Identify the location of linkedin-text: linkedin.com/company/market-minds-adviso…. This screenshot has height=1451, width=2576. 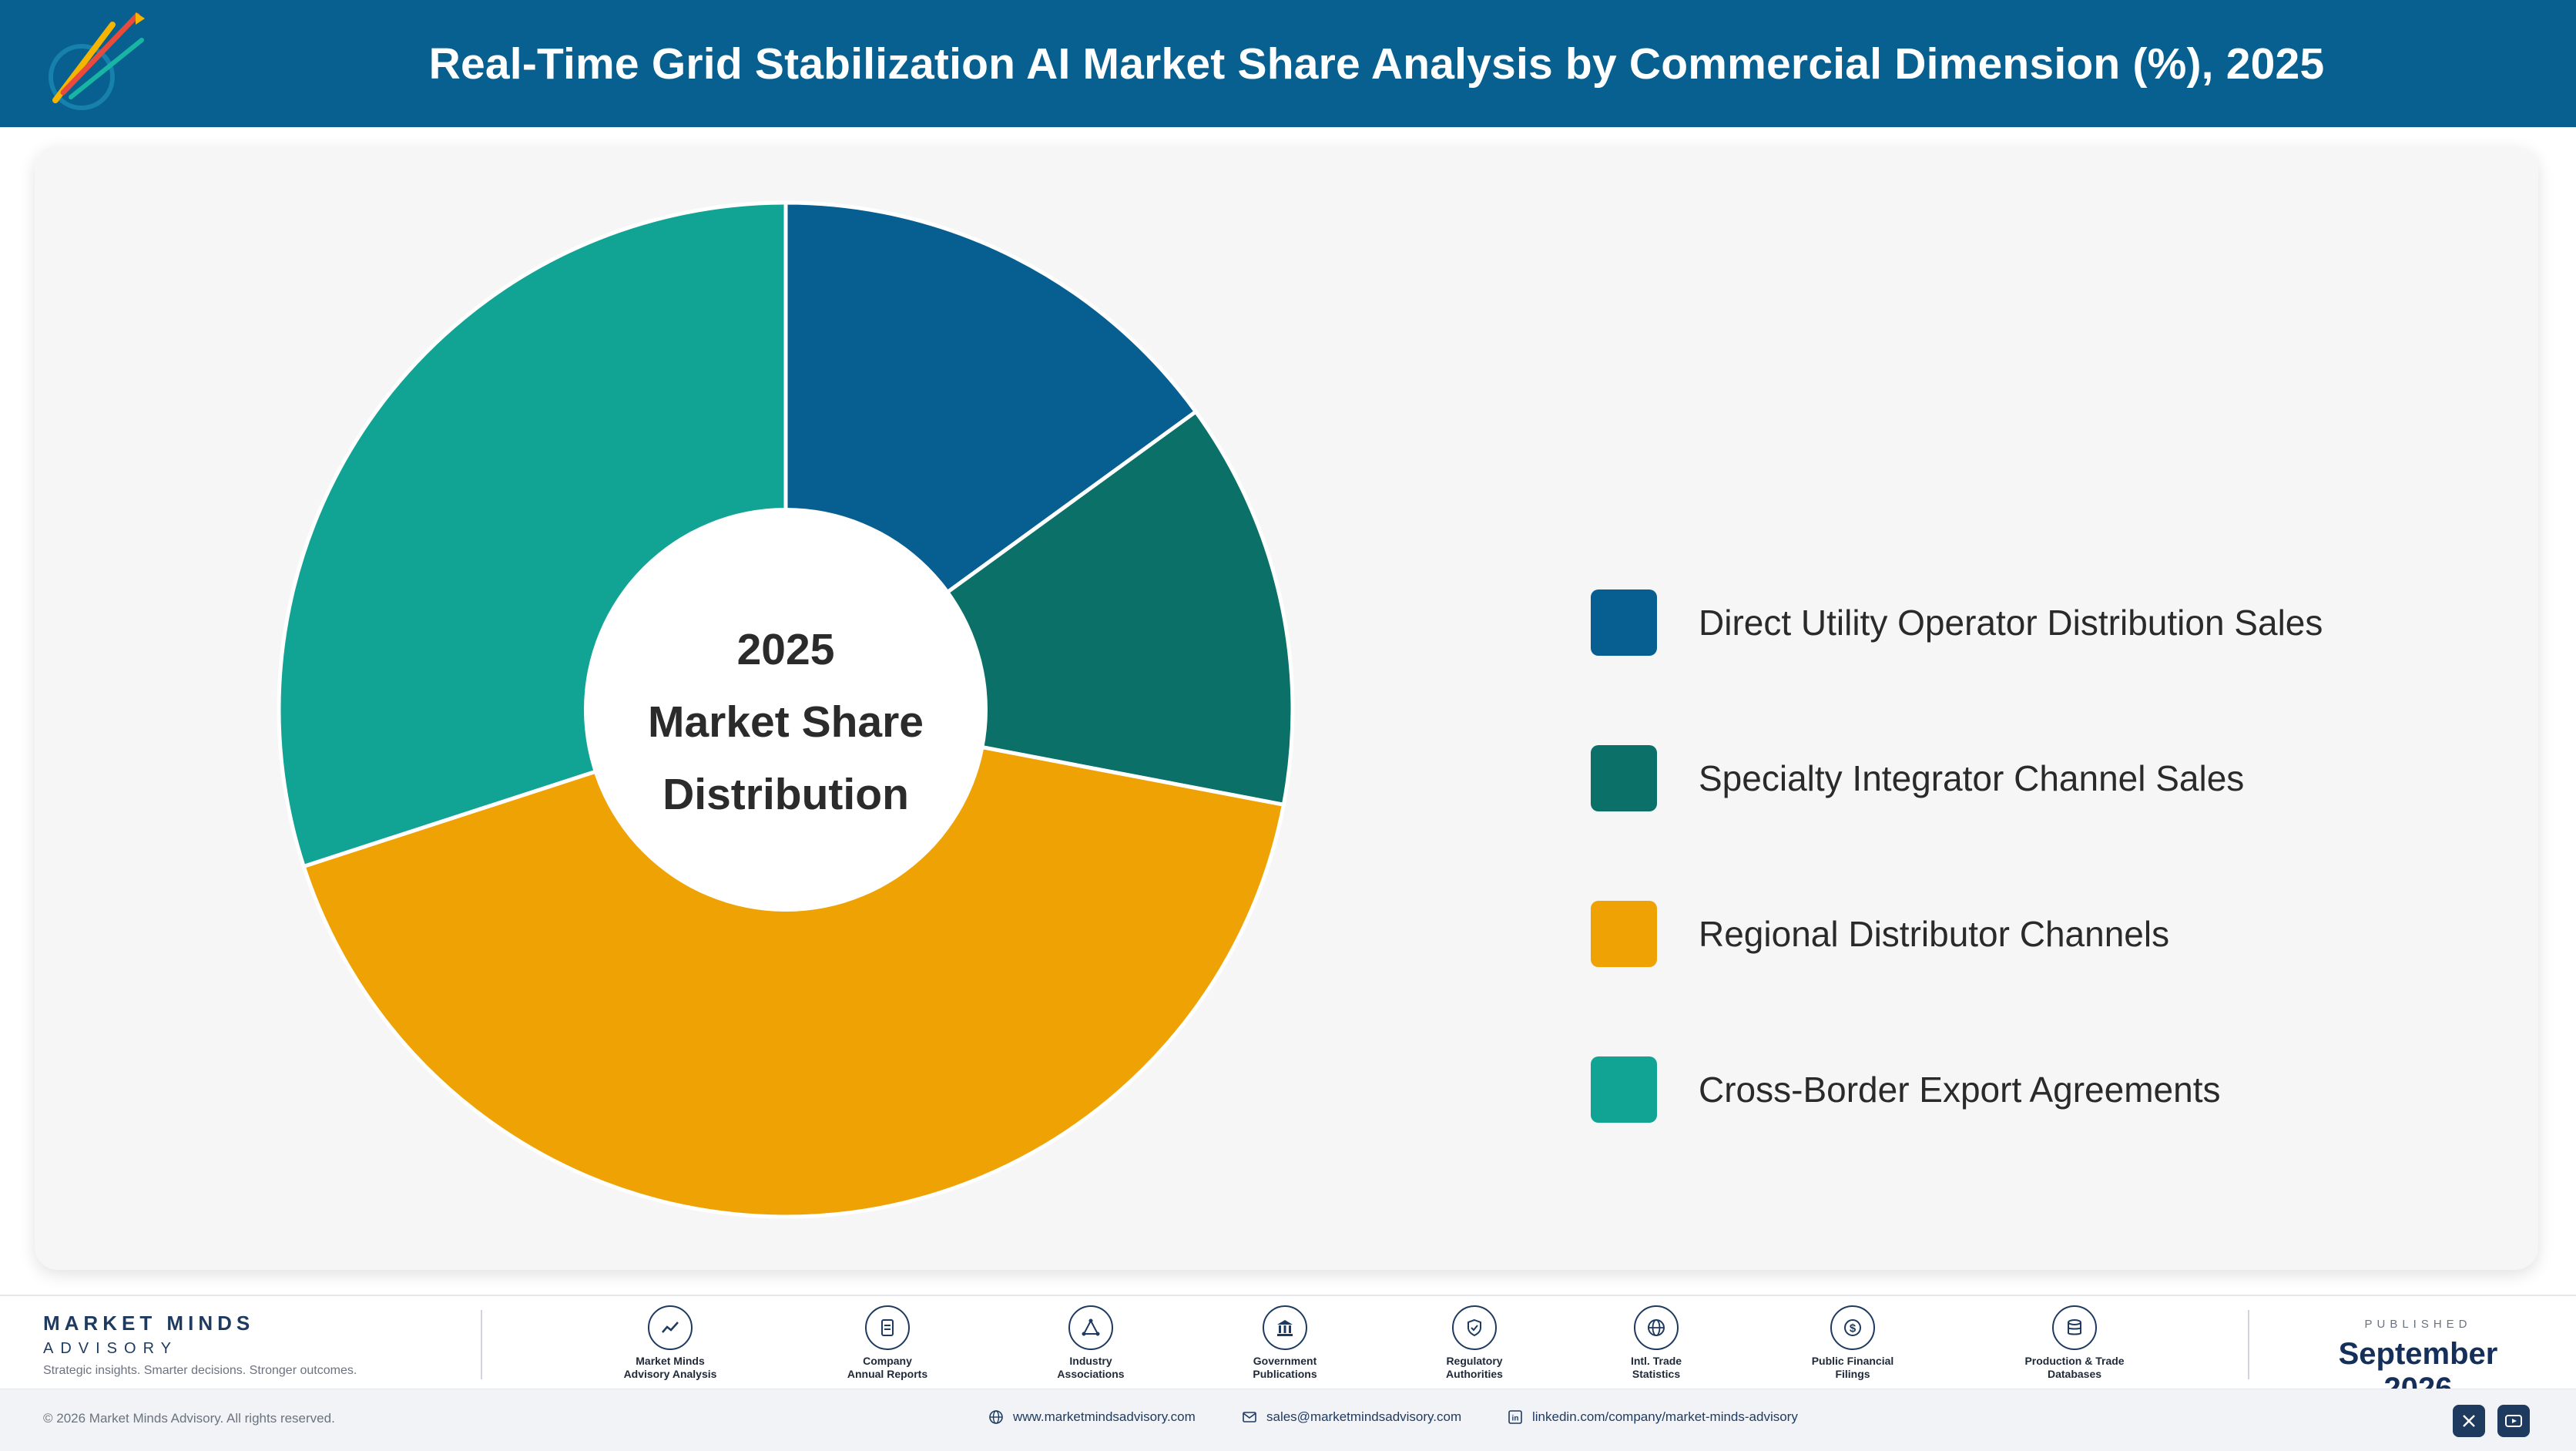
(1665, 1416).